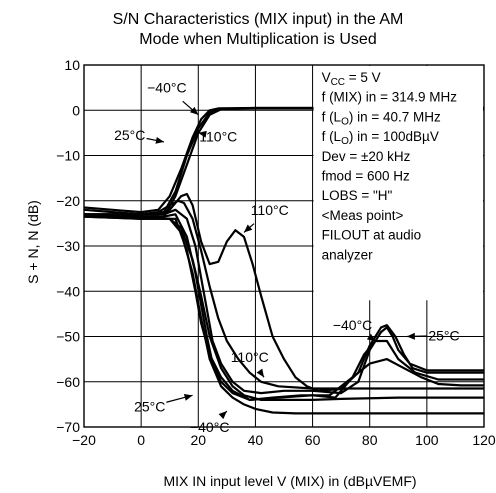 The width and height of the screenshot is (496, 493). I want to click on x-axis-label: MIX IN input level V (MIX) in (dBµVEMF), so click(289, 481).